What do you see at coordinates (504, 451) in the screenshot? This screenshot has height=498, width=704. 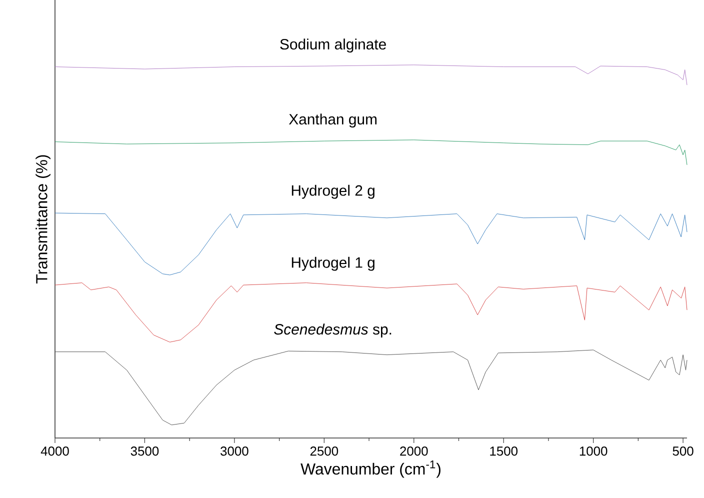 I see `x-tick-label: 1500` at bounding box center [504, 451].